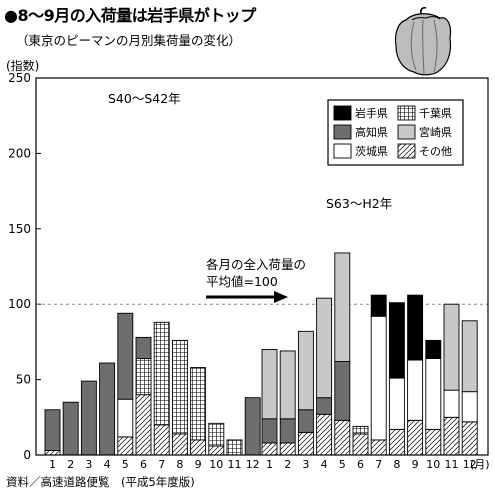  What do you see at coordinates (143, 425) in the screenshot?
I see `bar-segment-other-p1-m6` at bounding box center [143, 425].